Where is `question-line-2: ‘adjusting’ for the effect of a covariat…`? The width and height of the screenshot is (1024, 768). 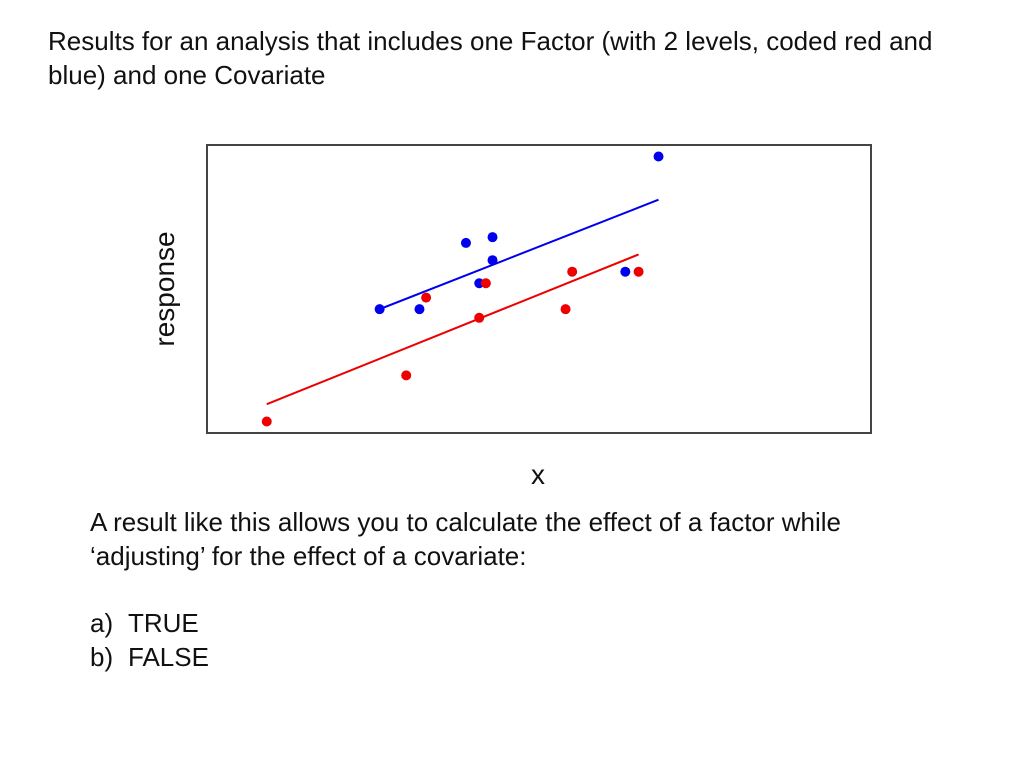 question-line-2: ‘adjusting’ for the effect of a covariat… is located at coordinates (308, 556).